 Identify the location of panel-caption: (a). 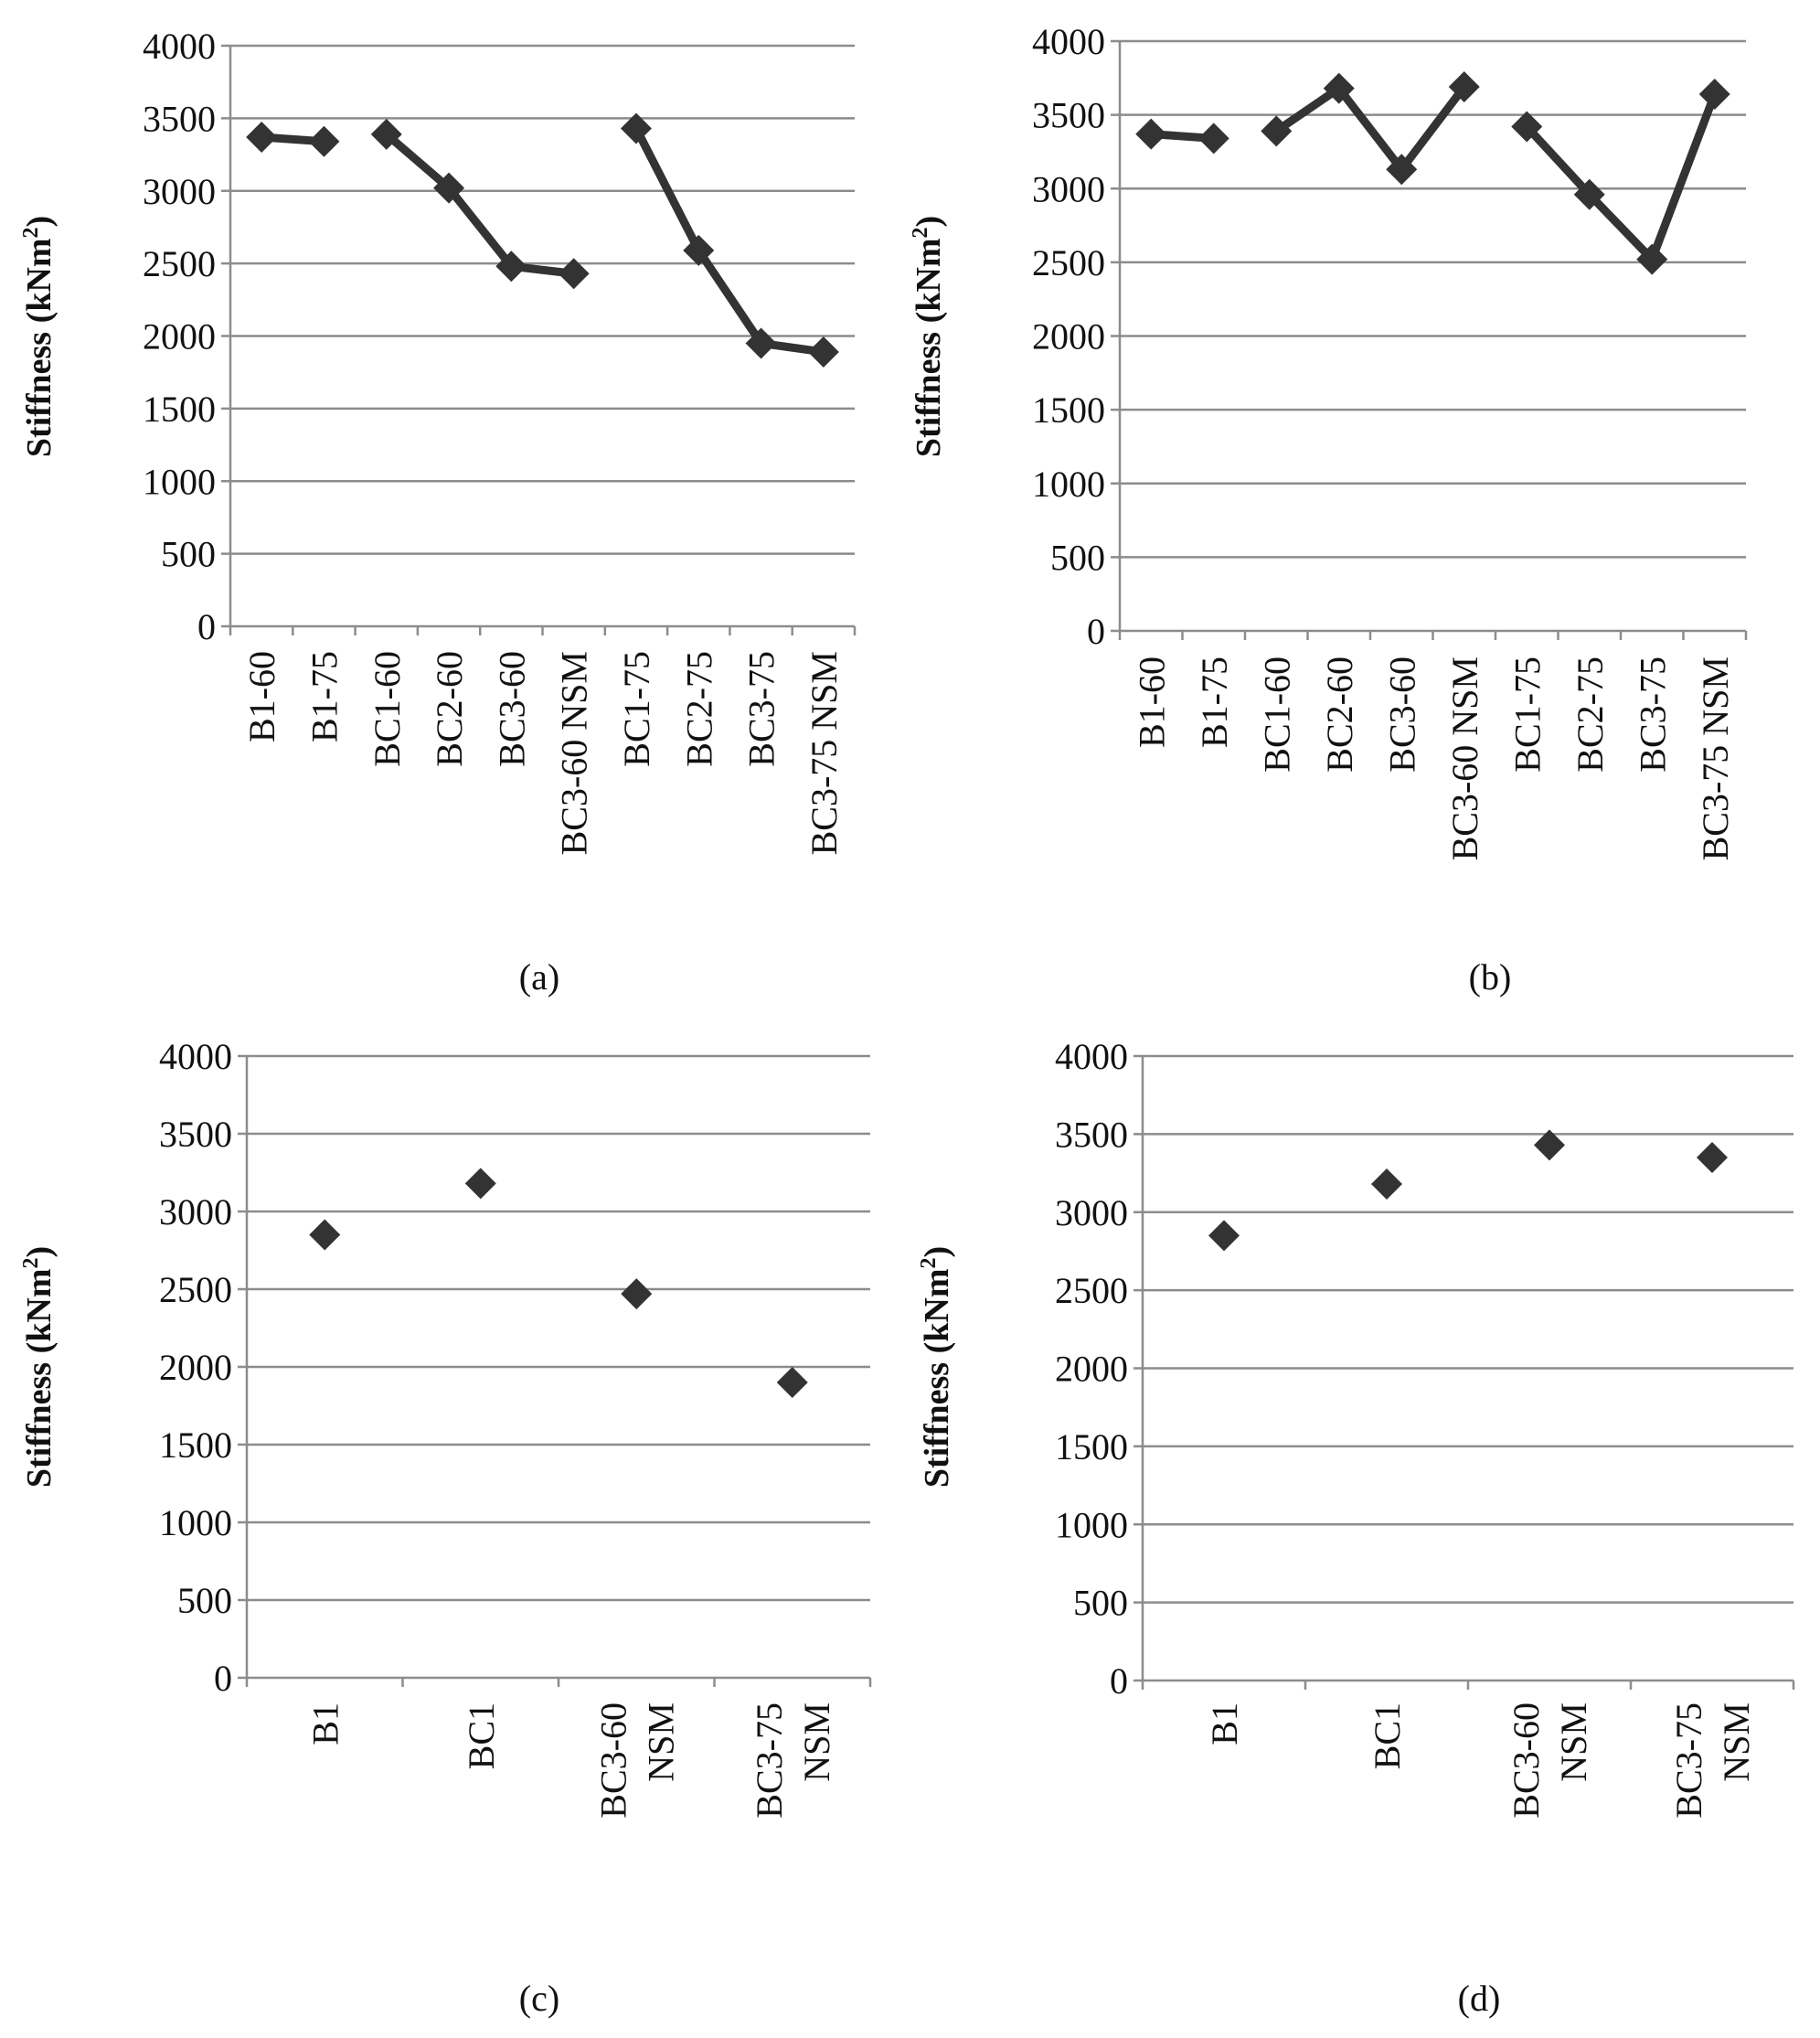
(539, 977).